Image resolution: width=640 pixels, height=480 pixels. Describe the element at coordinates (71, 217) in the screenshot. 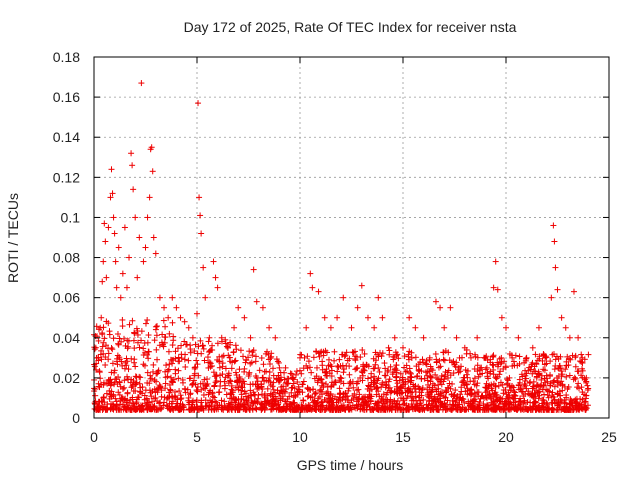

I see `y-tick-label: 0.1` at that location.